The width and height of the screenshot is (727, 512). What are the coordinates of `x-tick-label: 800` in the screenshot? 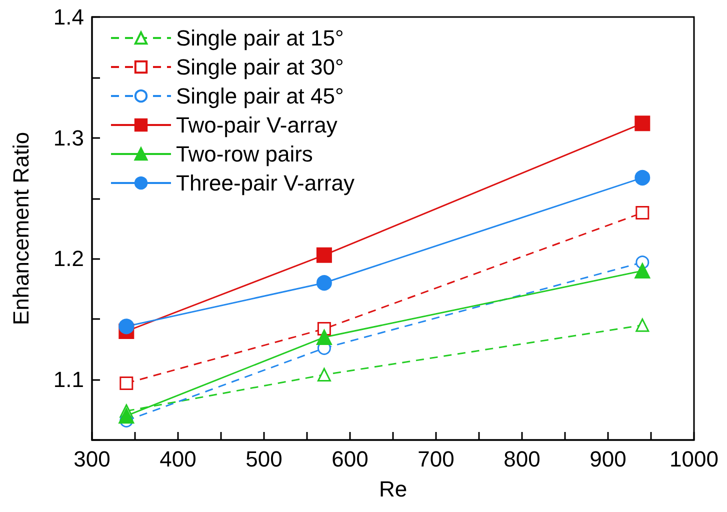 It's located at (522, 459).